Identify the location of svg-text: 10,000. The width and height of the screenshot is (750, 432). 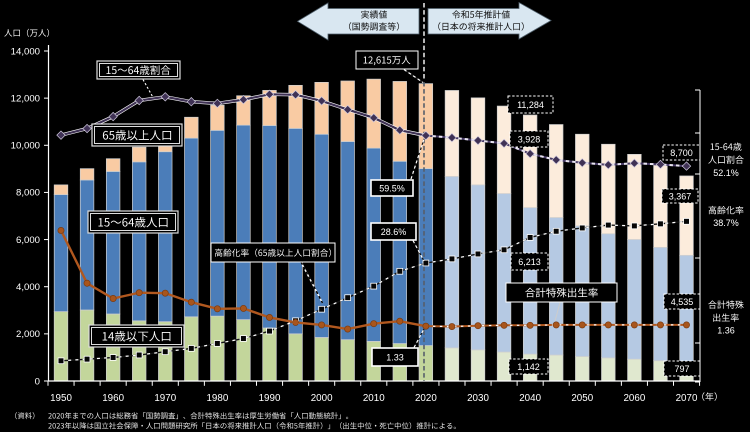
(25, 146).